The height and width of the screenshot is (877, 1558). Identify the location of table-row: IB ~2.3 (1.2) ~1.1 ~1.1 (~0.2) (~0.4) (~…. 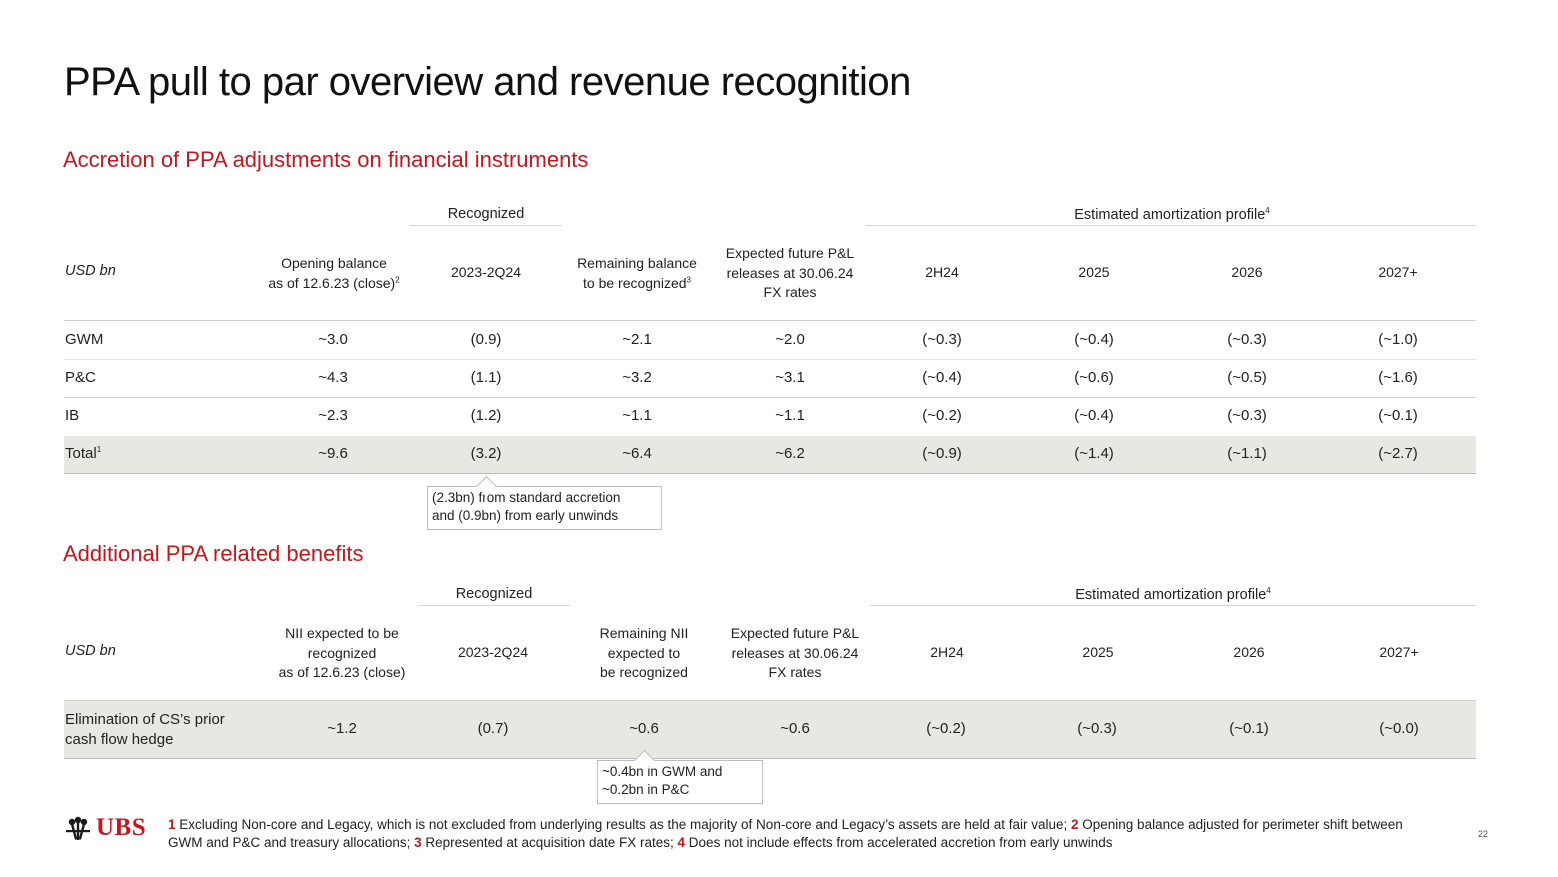
(770, 417).